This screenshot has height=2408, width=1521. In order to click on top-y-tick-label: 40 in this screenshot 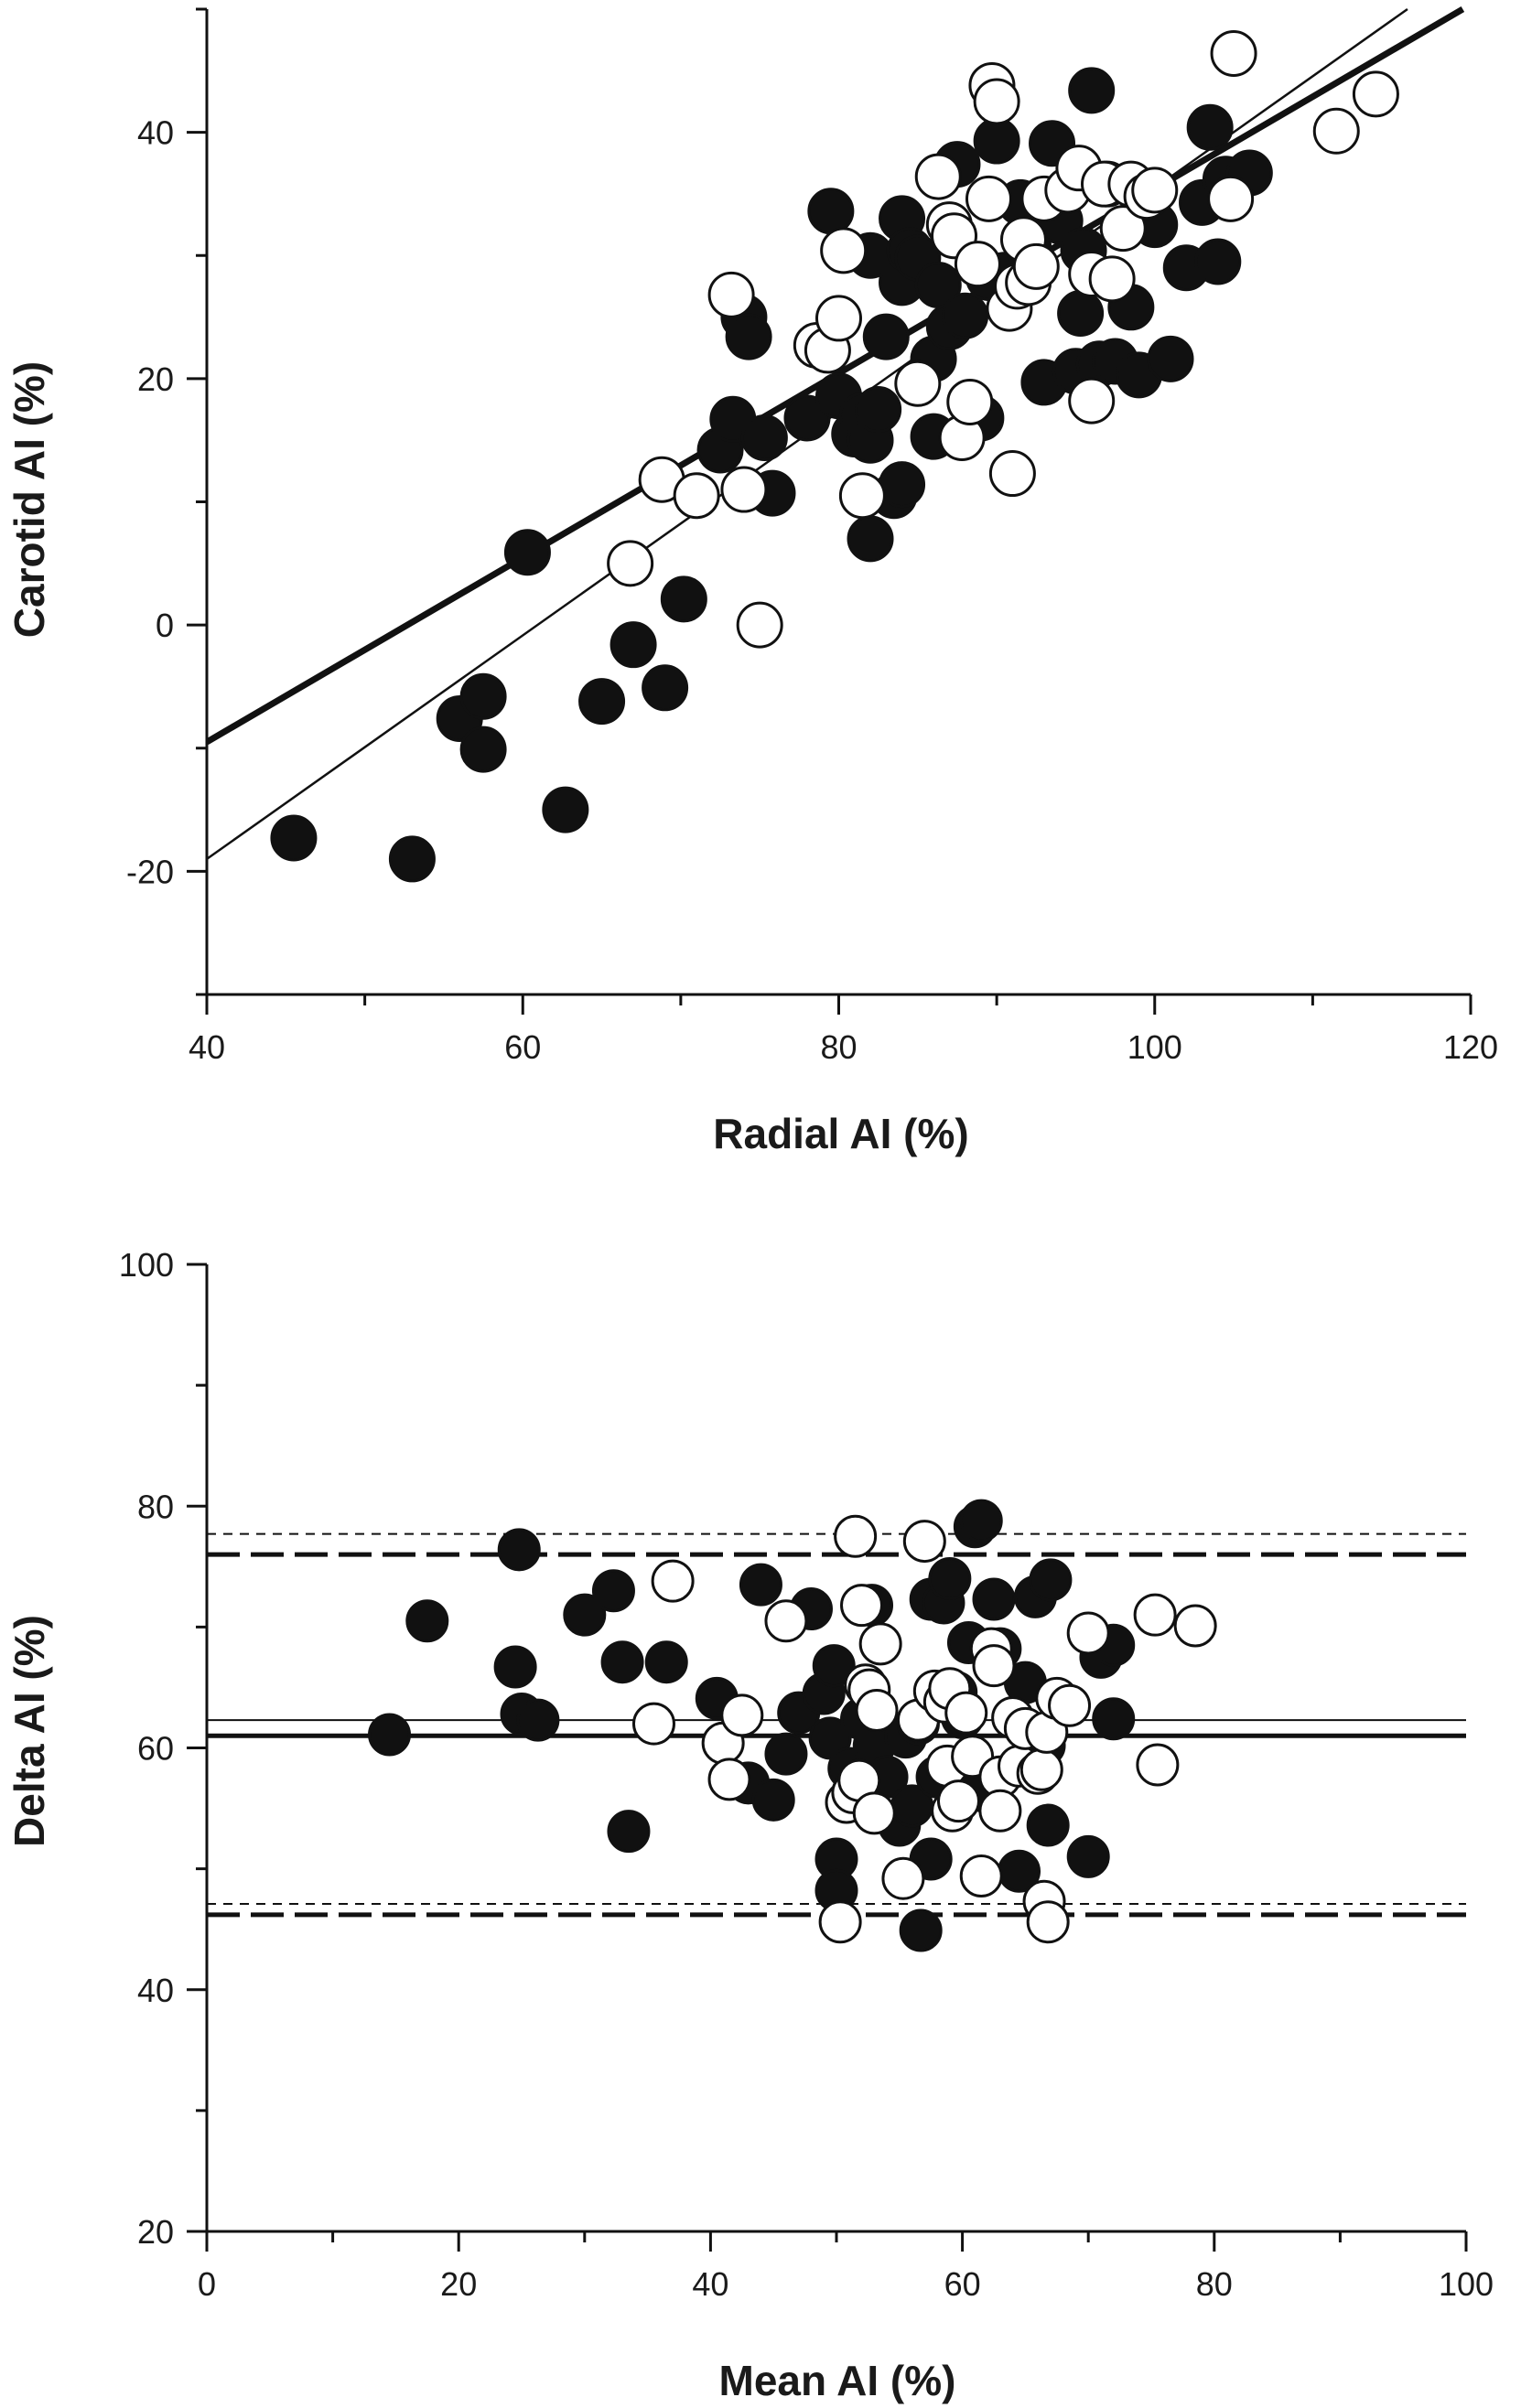, I will do `click(155, 133)`.